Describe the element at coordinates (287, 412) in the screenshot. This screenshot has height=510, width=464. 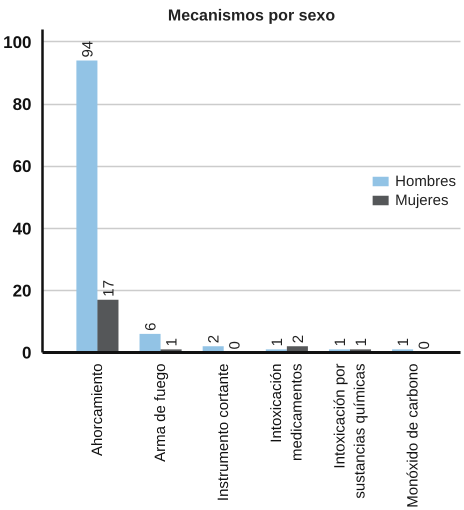
I see `x-tick-label: Intoxicación medicamentos` at that location.